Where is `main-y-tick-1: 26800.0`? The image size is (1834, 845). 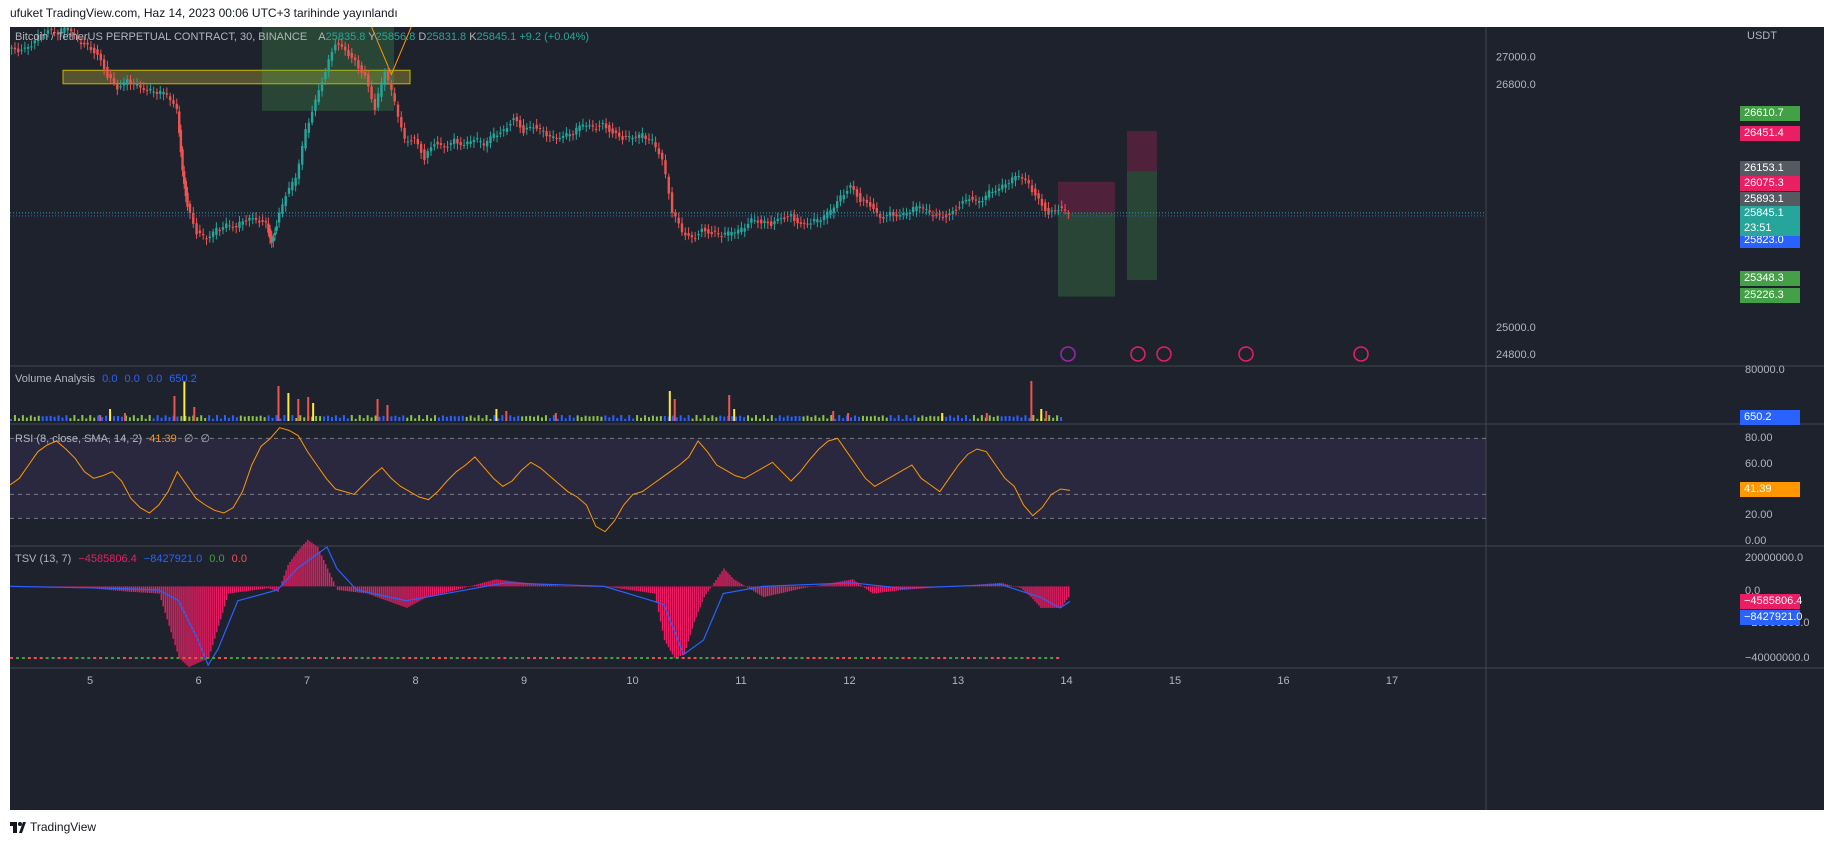
main-y-tick-1: 26800.0 is located at coordinates (1516, 85).